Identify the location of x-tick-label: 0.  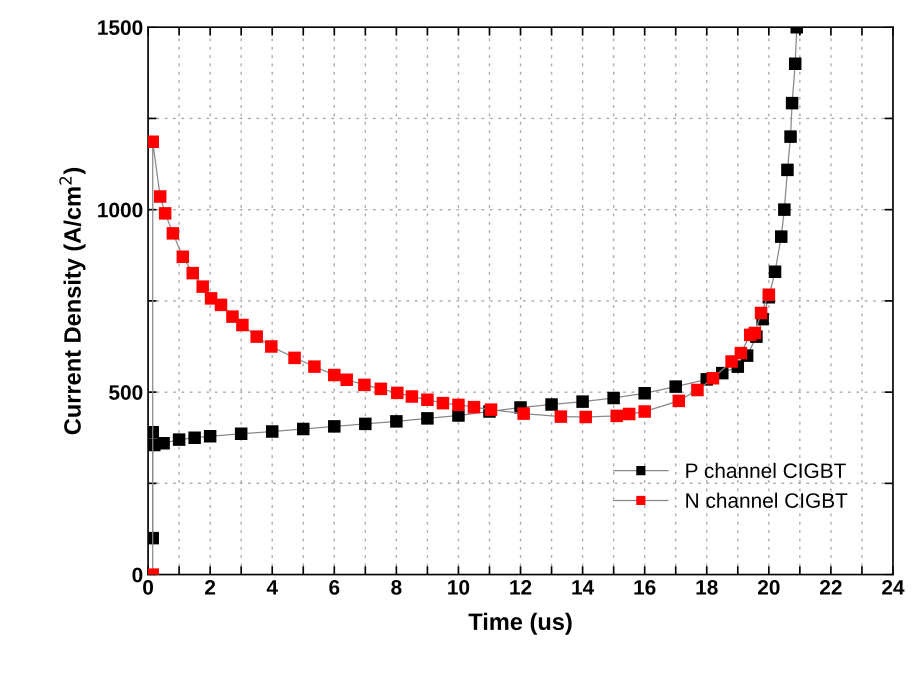
(148, 587).